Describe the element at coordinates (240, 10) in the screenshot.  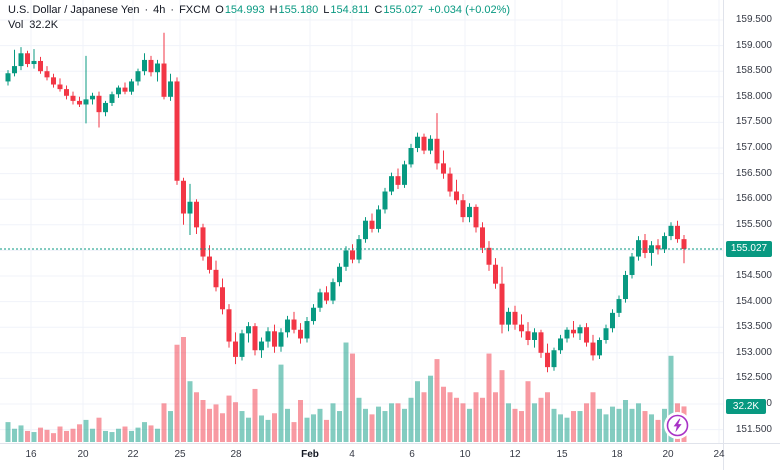
I see `open-value: O 154.993` at that location.